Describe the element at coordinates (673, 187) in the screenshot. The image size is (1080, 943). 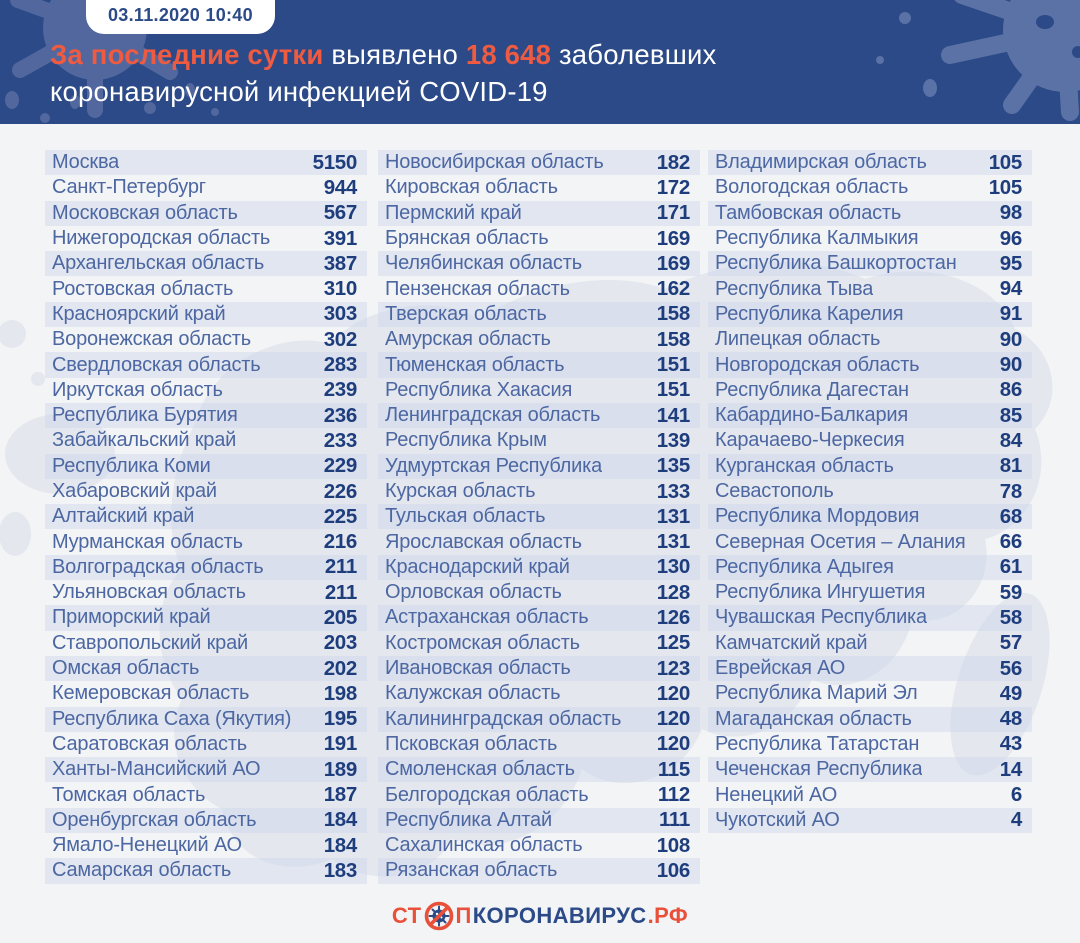
I see `region-cases-count: 172` at that location.